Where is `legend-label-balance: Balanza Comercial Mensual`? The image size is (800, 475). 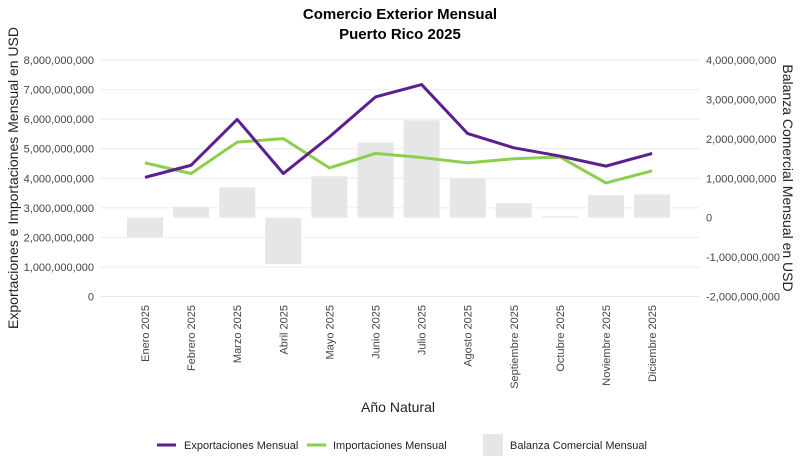 legend-label-balance: Balanza Comercial Mensual is located at coordinates (578, 446).